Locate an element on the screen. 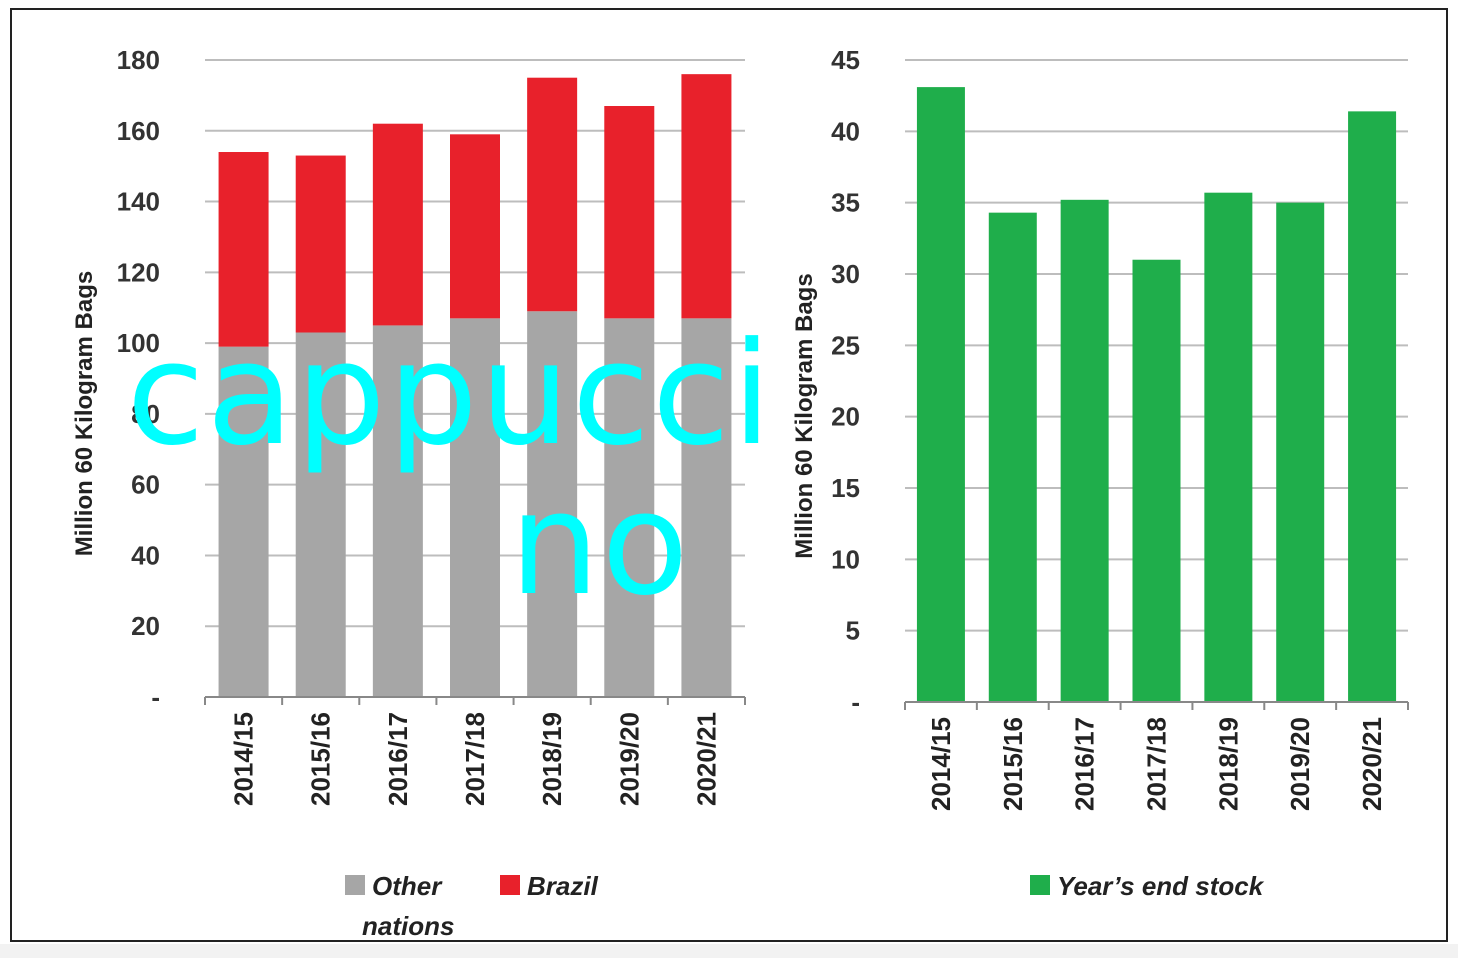 This screenshot has width=1458, height=958. chart1-category-label: 2019/20 is located at coordinates (629, 759).